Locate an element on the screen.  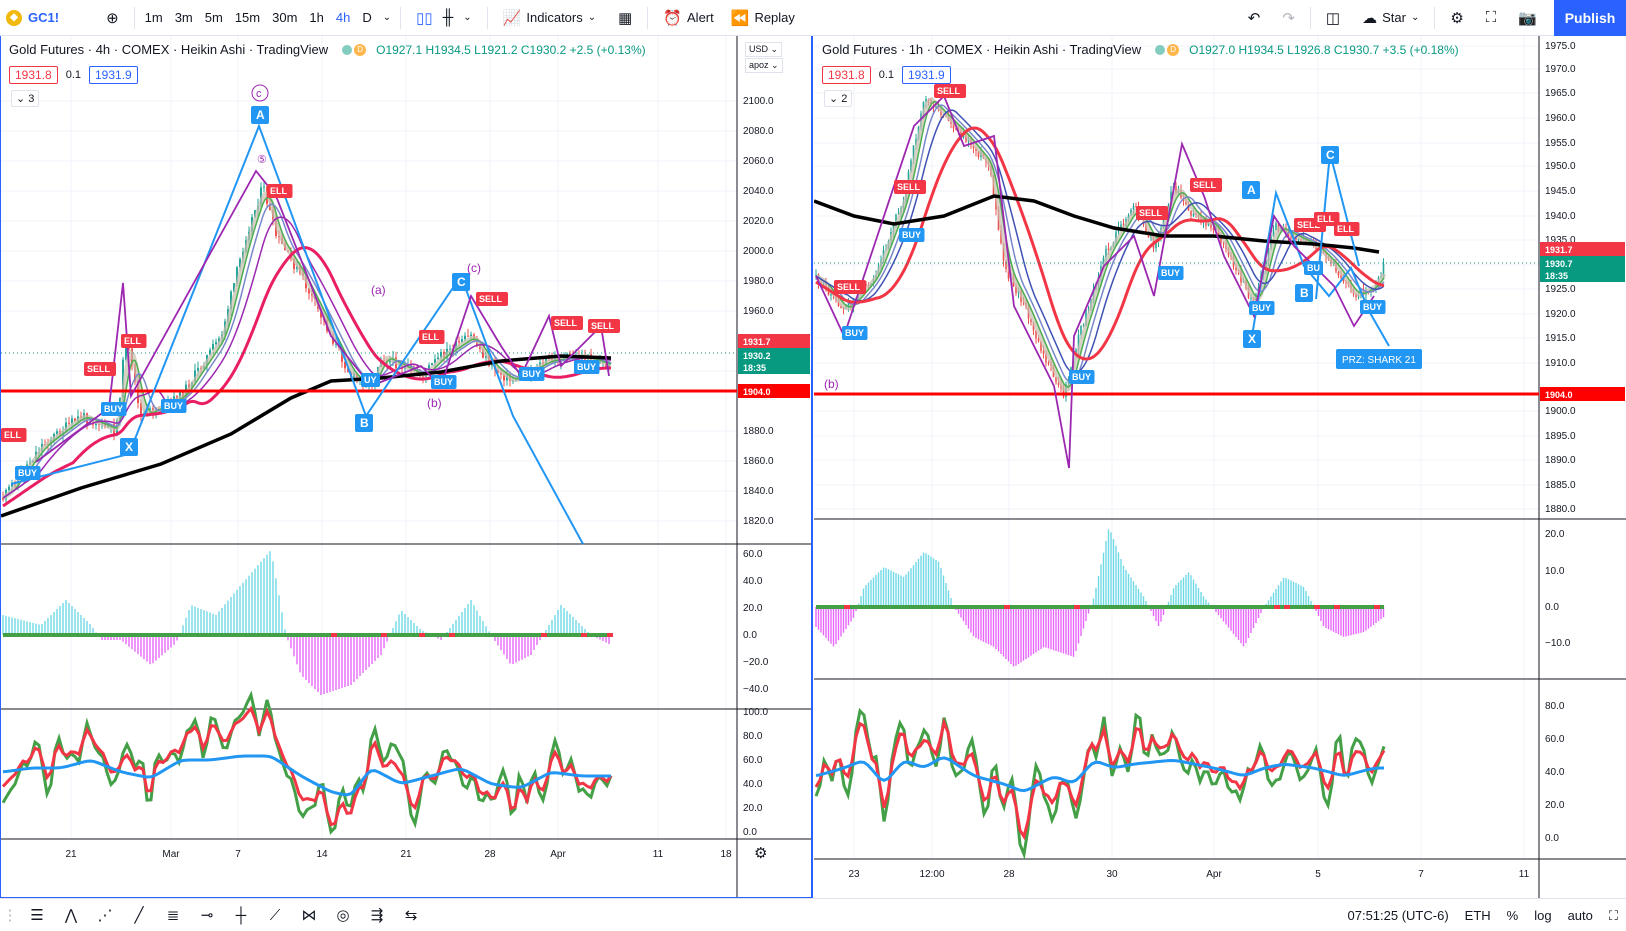
indicators-button: 📈 Indicators ⌄ is located at coordinates (549, 18).